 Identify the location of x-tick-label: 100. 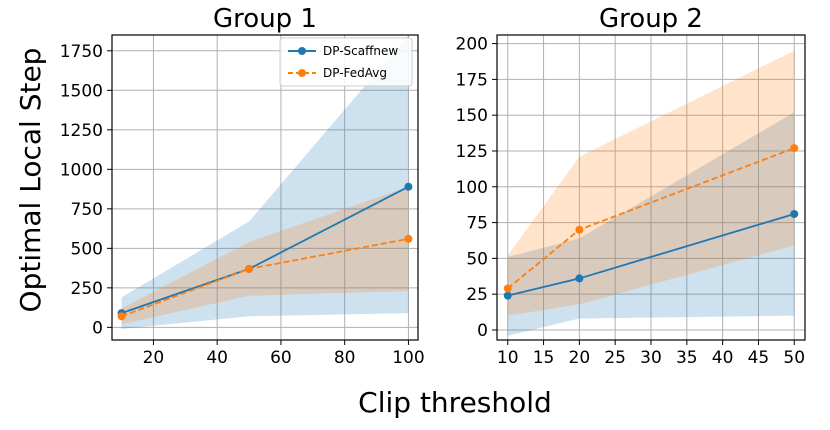
(408, 358).